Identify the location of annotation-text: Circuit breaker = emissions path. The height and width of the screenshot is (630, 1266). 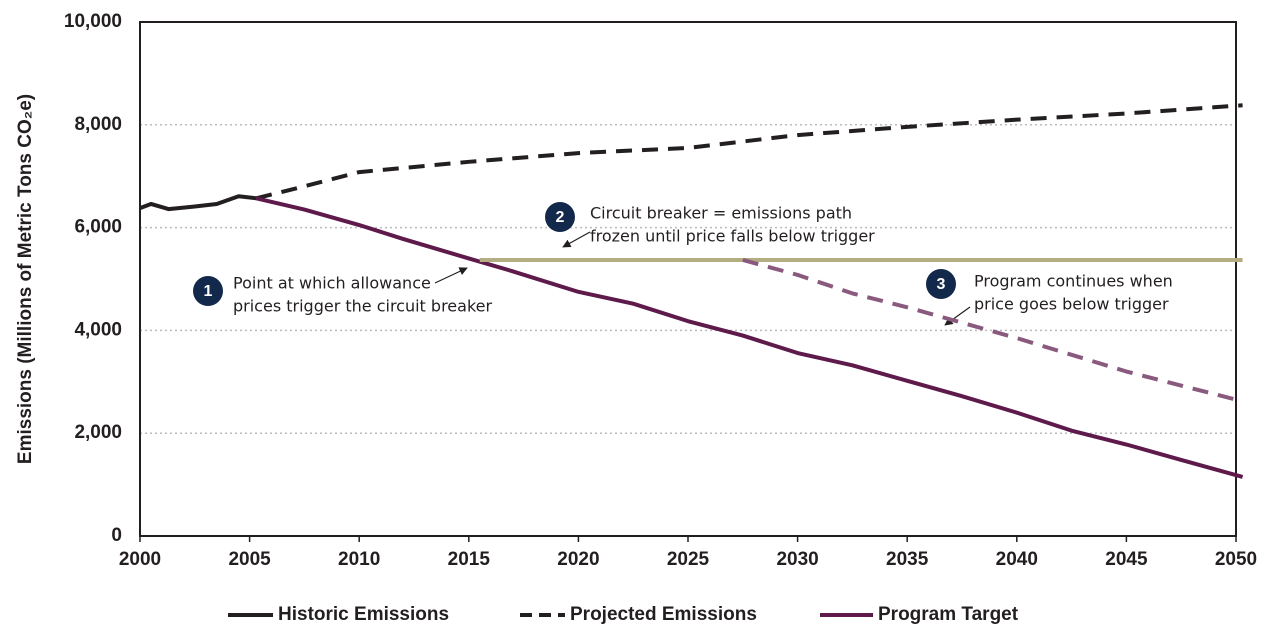
(721, 213).